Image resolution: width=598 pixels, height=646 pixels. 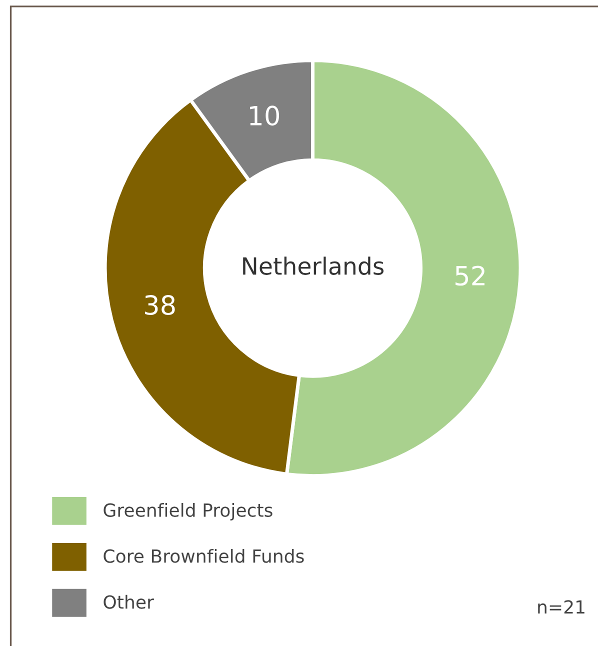 I want to click on text: n=21, so click(x=561, y=607).